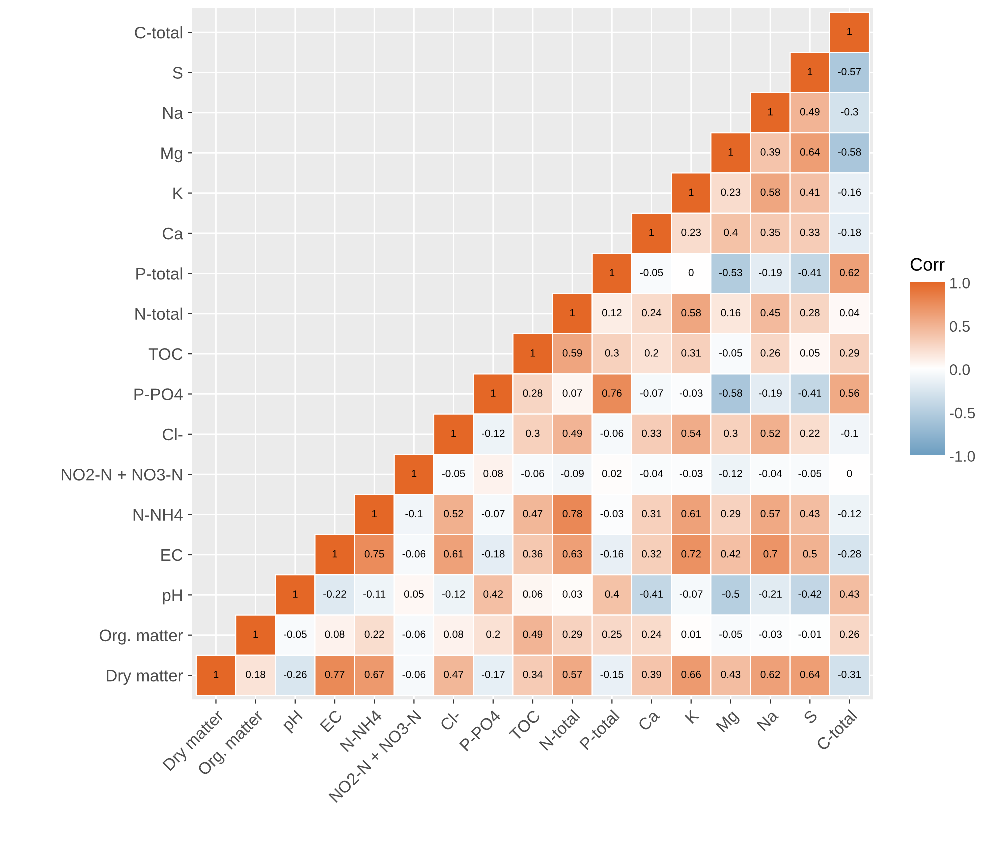 The image size is (987, 845). I want to click on y-tick-label: Mg, so click(172, 155).